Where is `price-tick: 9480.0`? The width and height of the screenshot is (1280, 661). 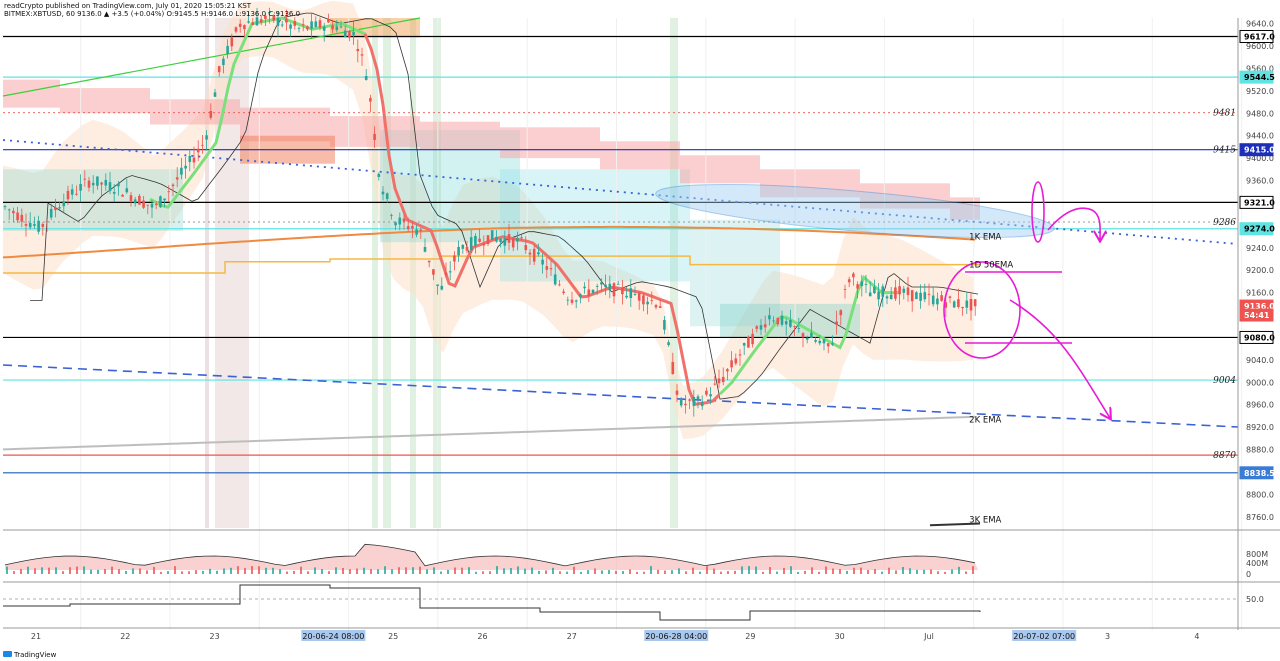 price-tick: 9480.0 is located at coordinates (1260, 113).